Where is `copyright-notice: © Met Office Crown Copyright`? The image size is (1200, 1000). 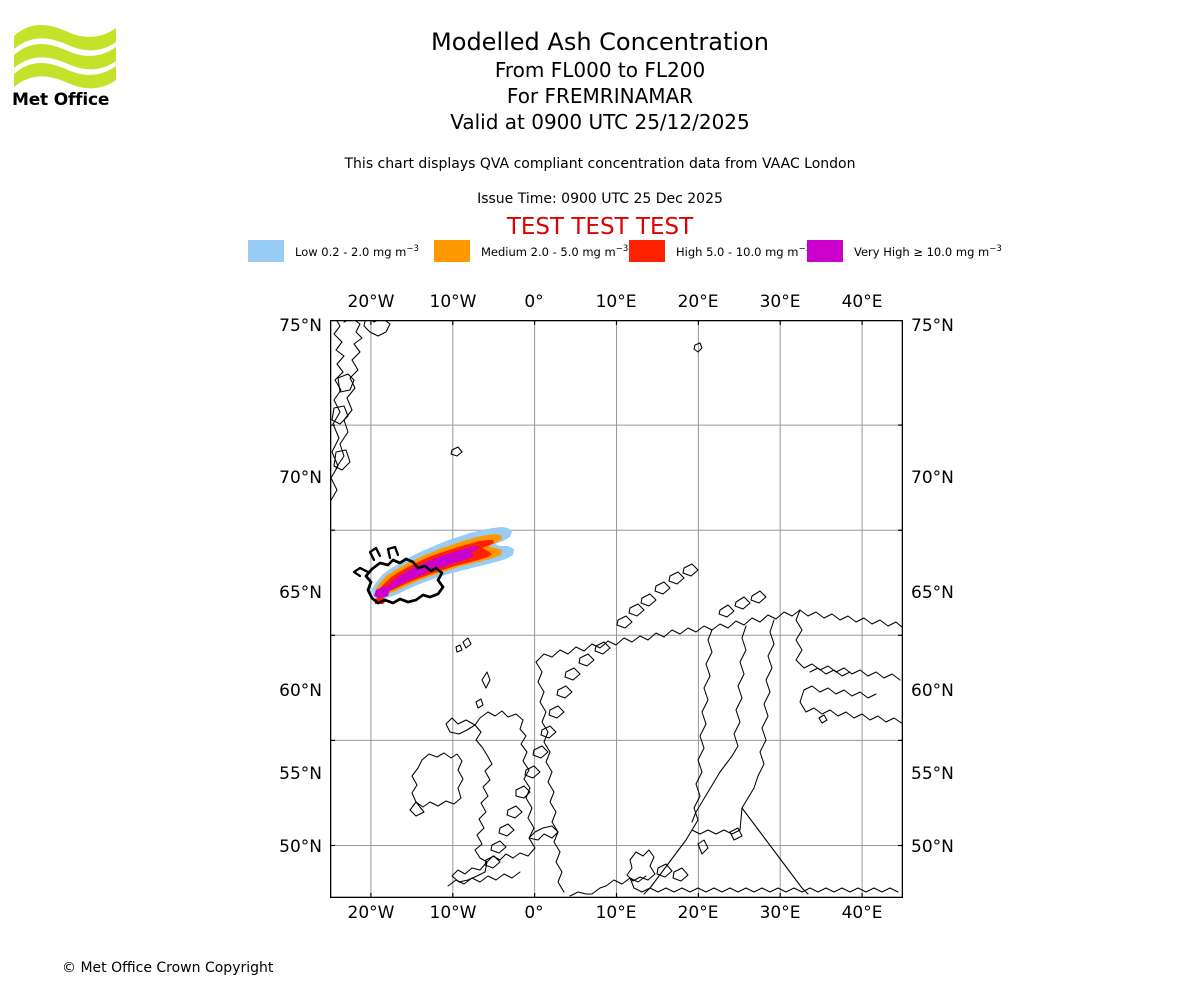 copyright-notice: © Met Office Crown Copyright is located at coordinates (168, 968).